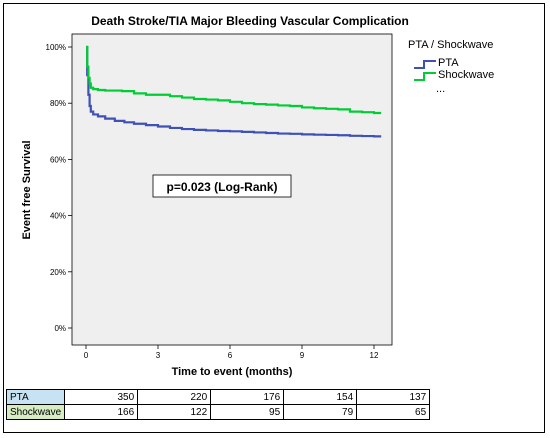 Image resolution: width=550 pixels, height=438 pixels. What do you see at coordinates (59, 188) in the screenshot?
I see `y-axis-ticks: 0% 20% 40% 60% 80% 100%` at bounding box center [59, 188].